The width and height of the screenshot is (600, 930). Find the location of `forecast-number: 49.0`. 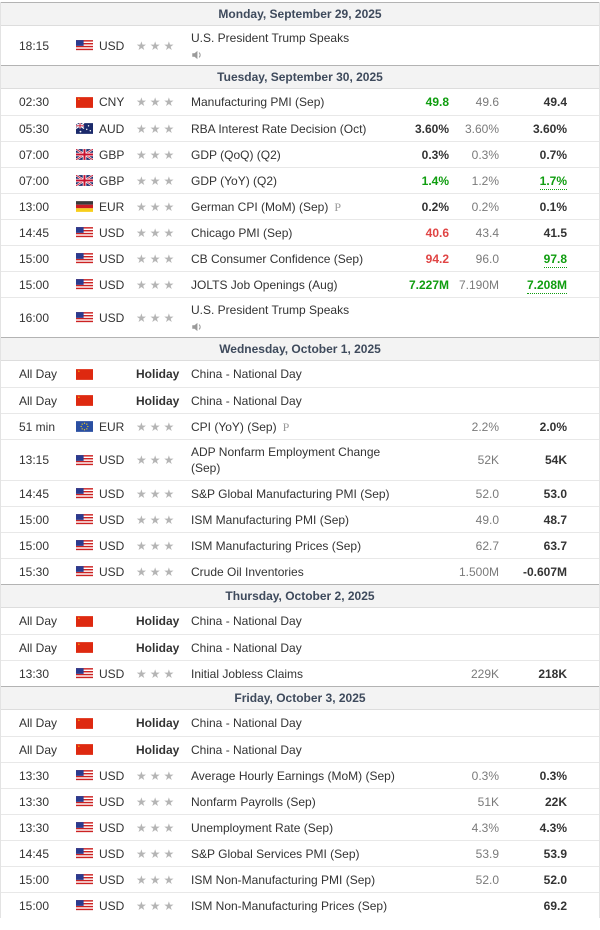

forecast-number: 49.0 is located at coordinates (487, 519).